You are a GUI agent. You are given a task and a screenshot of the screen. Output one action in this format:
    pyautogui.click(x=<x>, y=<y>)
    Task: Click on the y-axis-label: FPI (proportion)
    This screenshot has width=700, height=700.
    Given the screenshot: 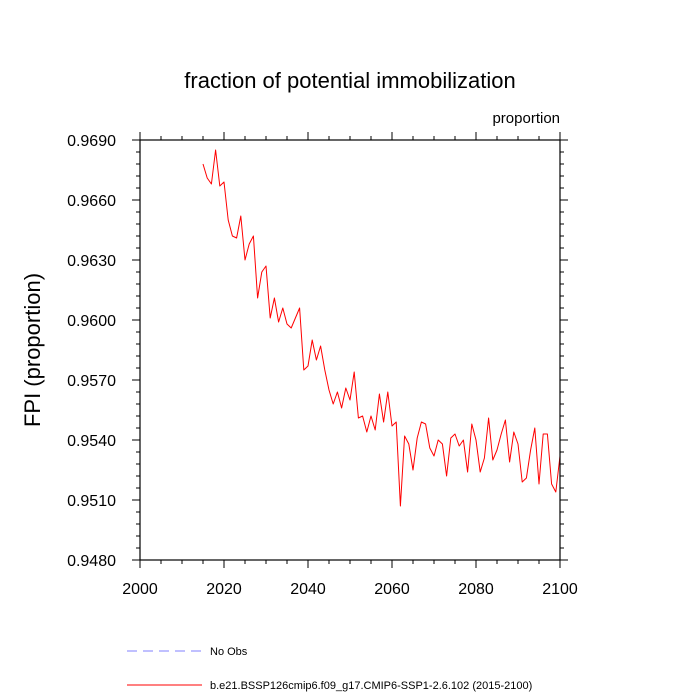 What is the action you would take?
    pyautogui.click(x=32, y=350)
    